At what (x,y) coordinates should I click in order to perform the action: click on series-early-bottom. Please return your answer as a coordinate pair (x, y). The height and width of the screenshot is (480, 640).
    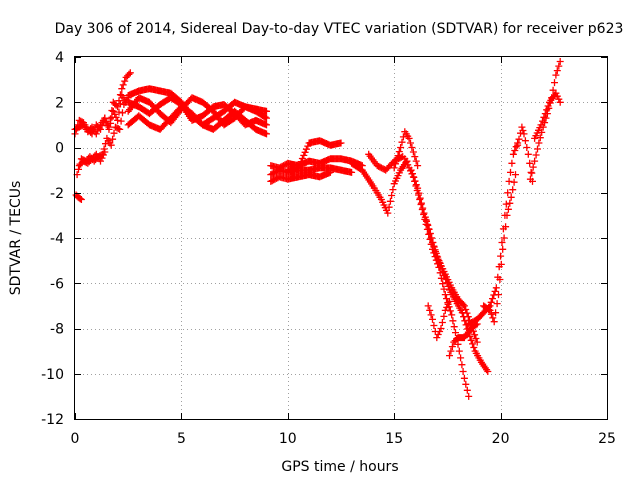
    Looking at the image, I should click on (92, 159).